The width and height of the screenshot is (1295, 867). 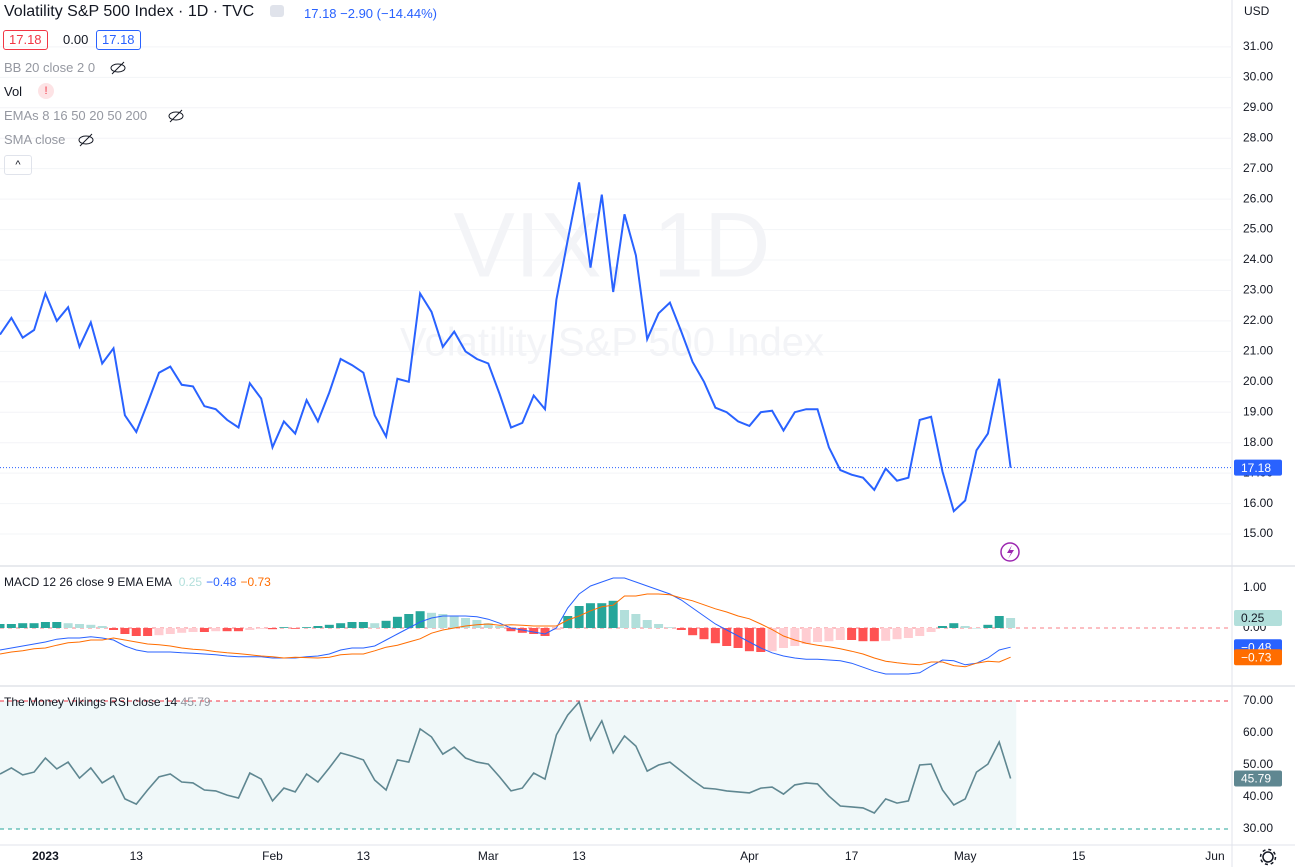 I want to click on bid-box: 17.18, so click(x=25, y=40).